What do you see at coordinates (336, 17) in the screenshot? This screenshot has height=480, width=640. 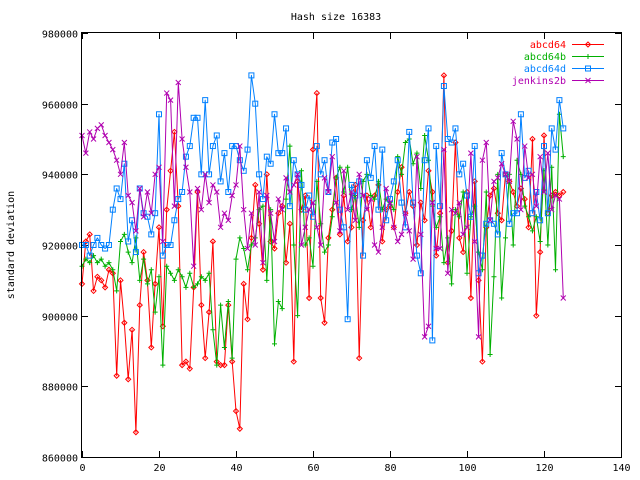 I see `chart-title: Hash size 16383` at bounding box center [336, 17].